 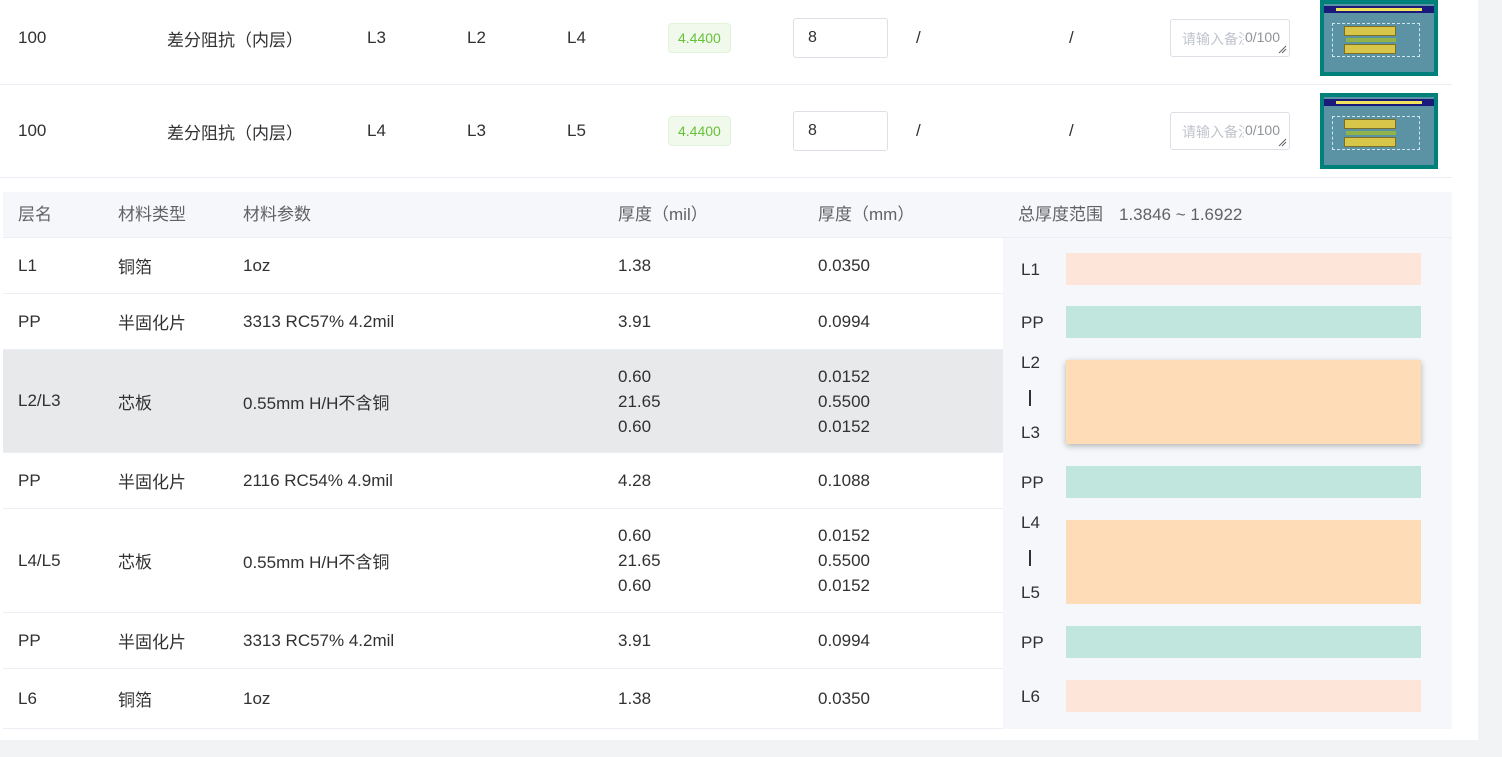 I want to click on remark-word-count: 0/100, so click(x=1261, y=130).